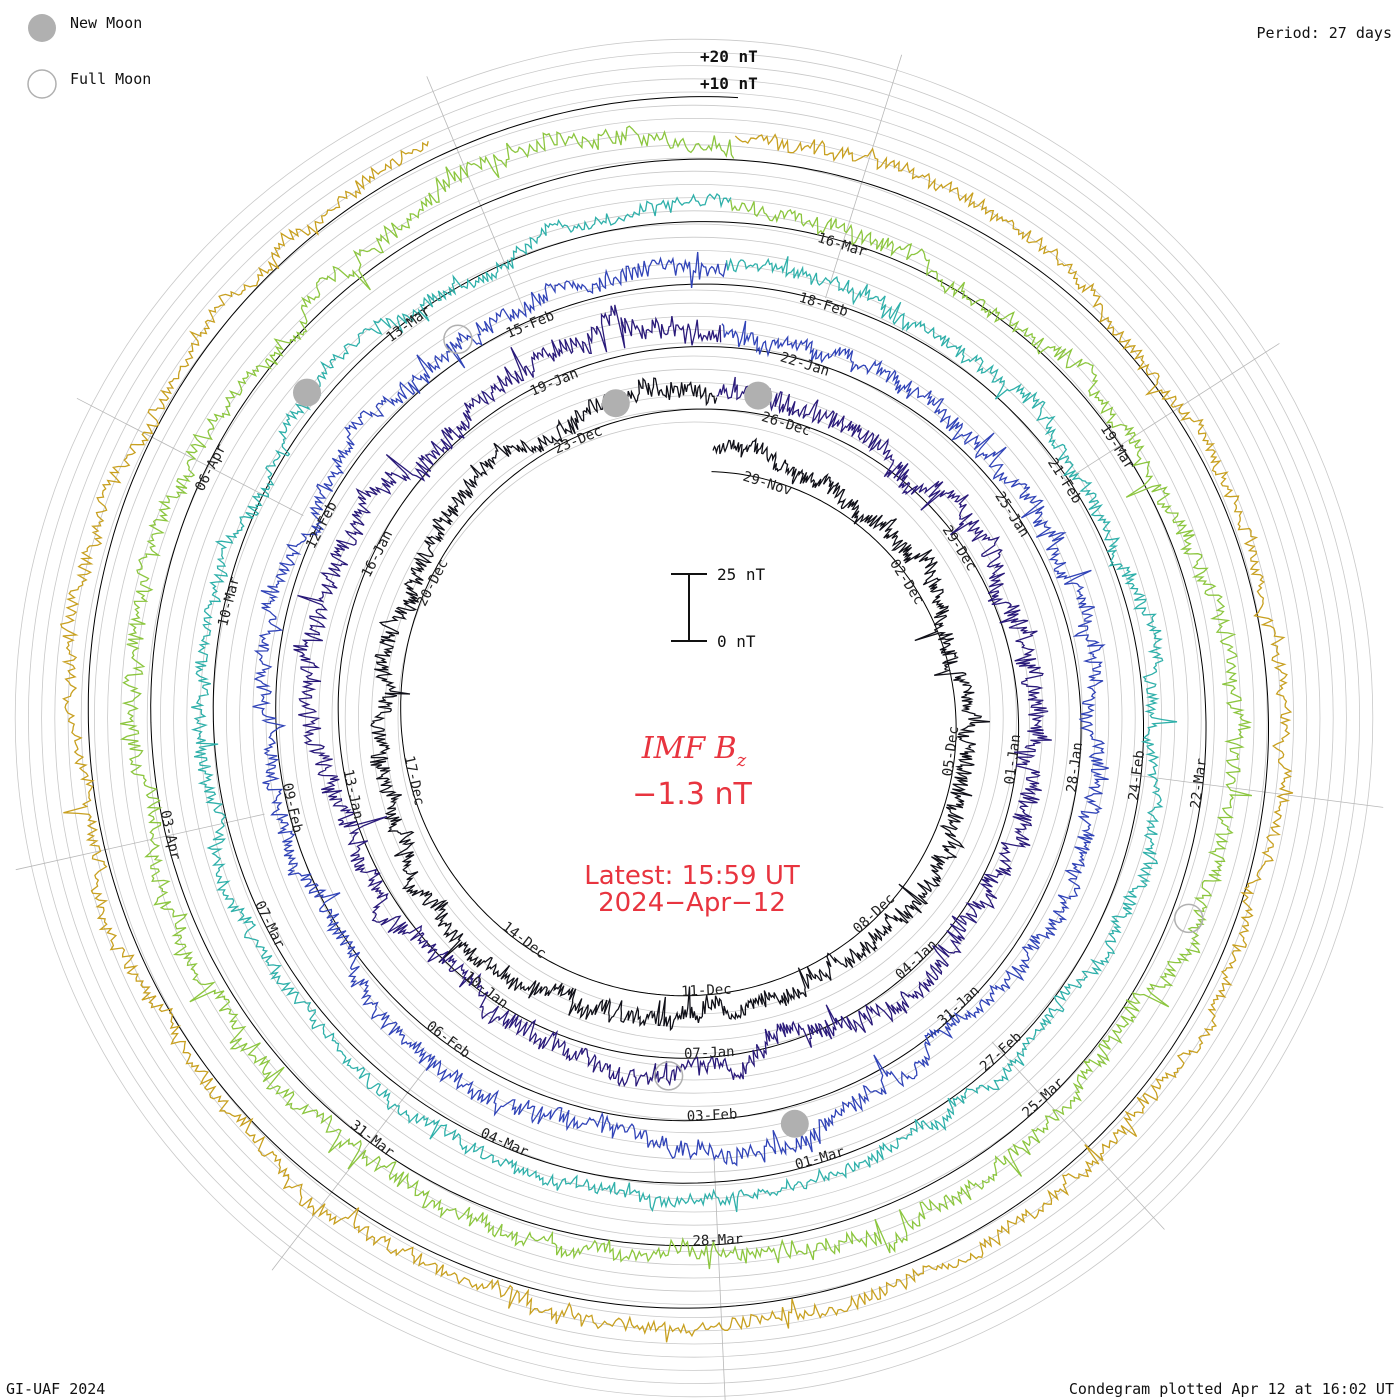  What do you see at coordinates (524, 940) in the screenshot?
I see `date-label: 14-Dec` at bounding box center [524, 940].